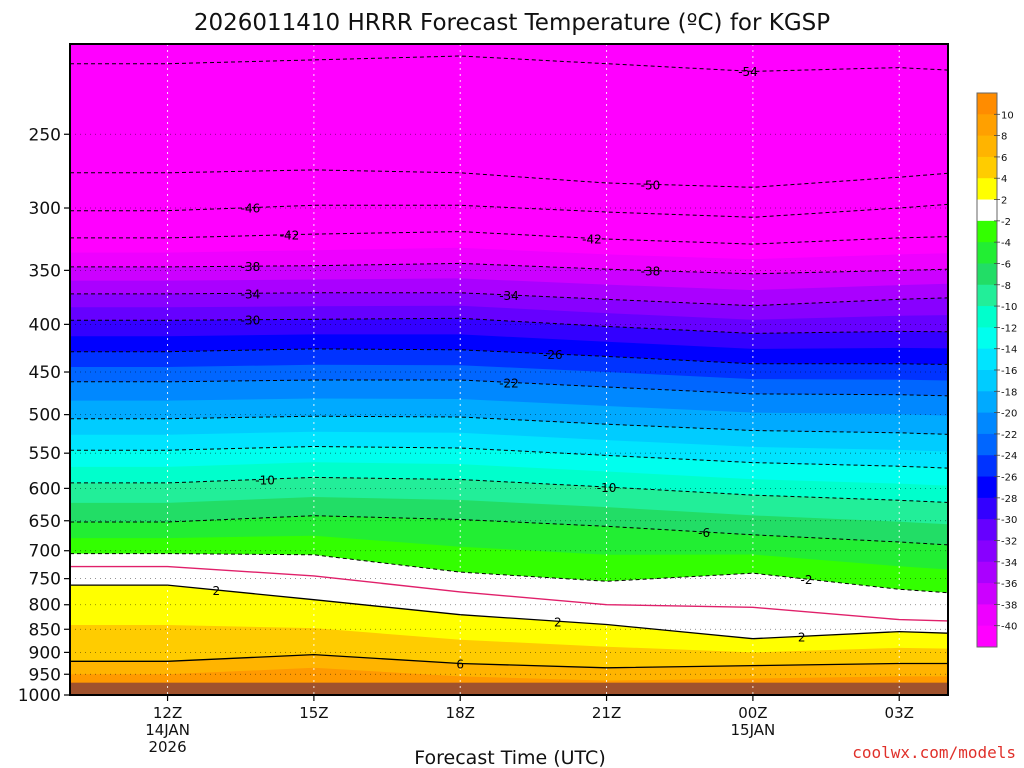  I want to click on colorbar-tick-label: -30, so click(1009, 520).